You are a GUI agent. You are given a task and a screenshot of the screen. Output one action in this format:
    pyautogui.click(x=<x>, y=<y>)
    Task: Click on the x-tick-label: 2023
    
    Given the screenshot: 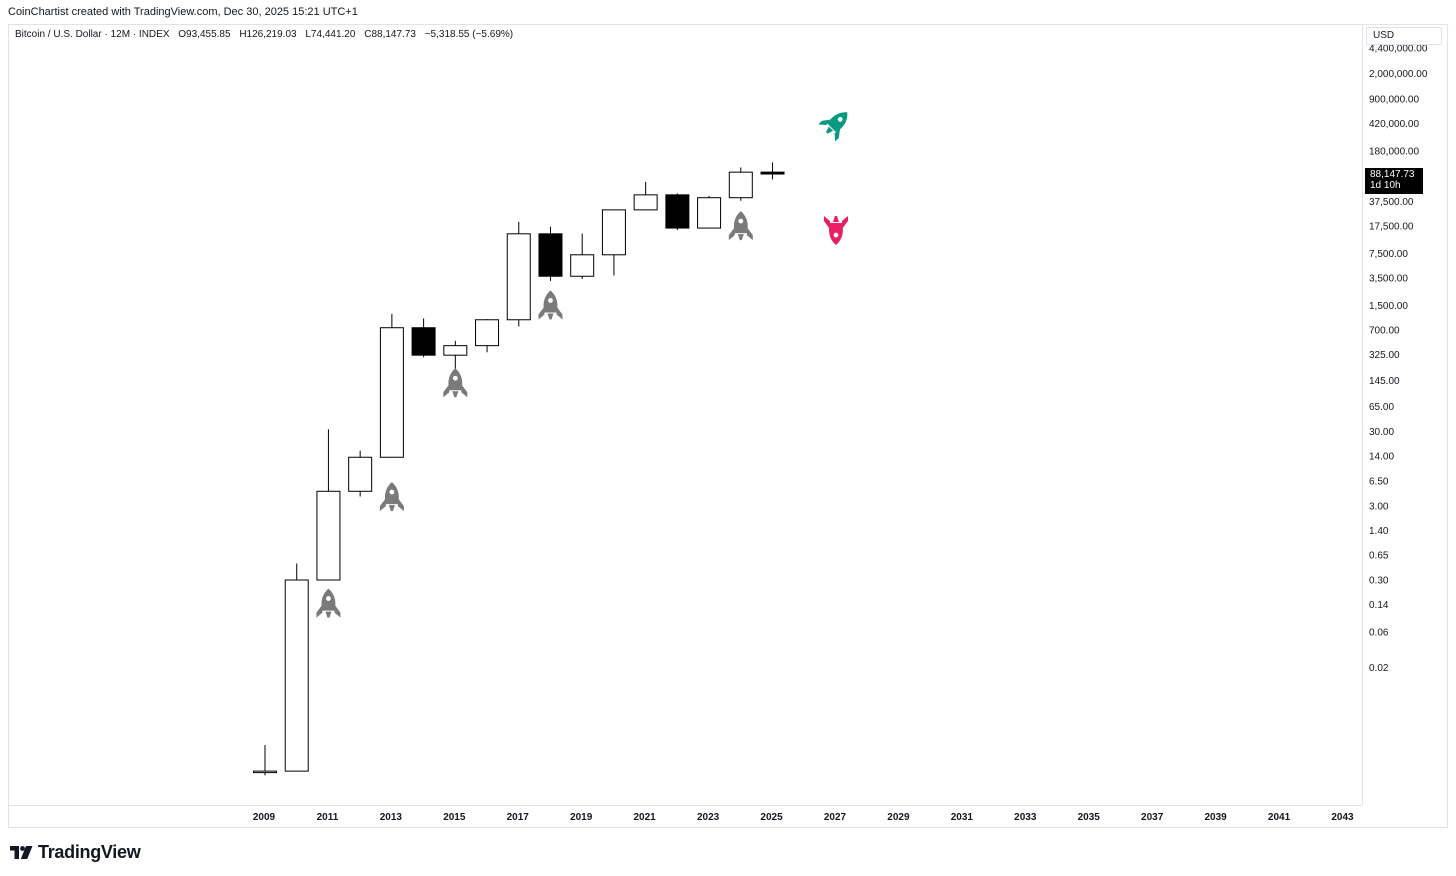 What is the action you would take?
    pyautogui.click(x=708, y=817)
    